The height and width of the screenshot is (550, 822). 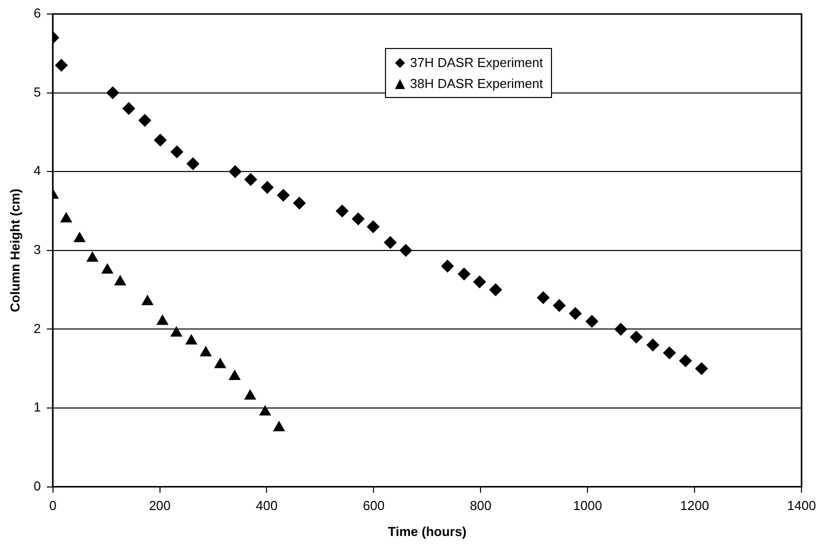 What do you see at coordinates (37, 486) in the screenshot?
I see `y-tick-label: 0` at bounding box center [37, 486].